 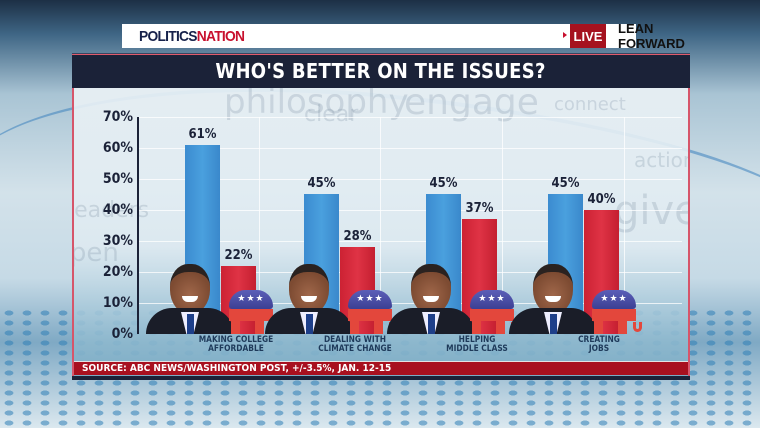 I want to click on category-label: DEALING WITH CLIMATE CHANGE, so click(x=355, y=344).